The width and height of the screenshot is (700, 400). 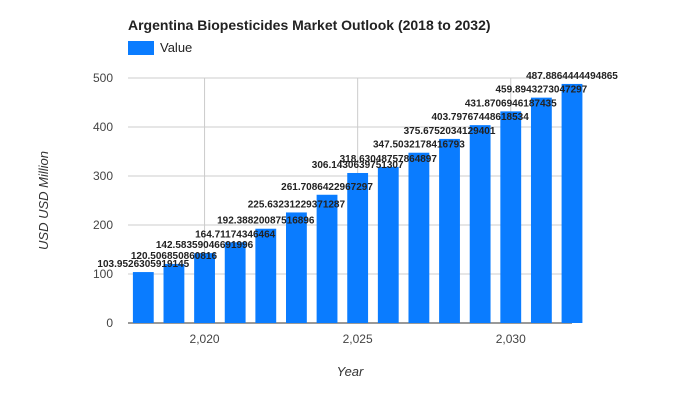 What do you see at coordinates (103, 225) in the screenshot?
I see `y-tick-label: 200` at bounding box center [103, 225].